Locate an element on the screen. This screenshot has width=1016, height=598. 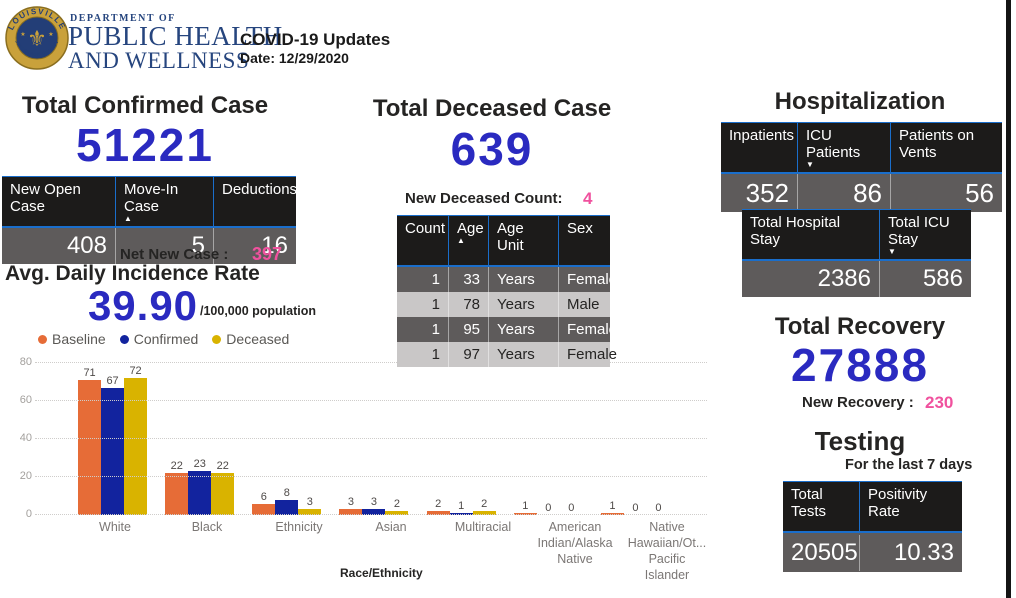
x-axis-title: Race/Ethnicity is located at coordinates (381, 573).